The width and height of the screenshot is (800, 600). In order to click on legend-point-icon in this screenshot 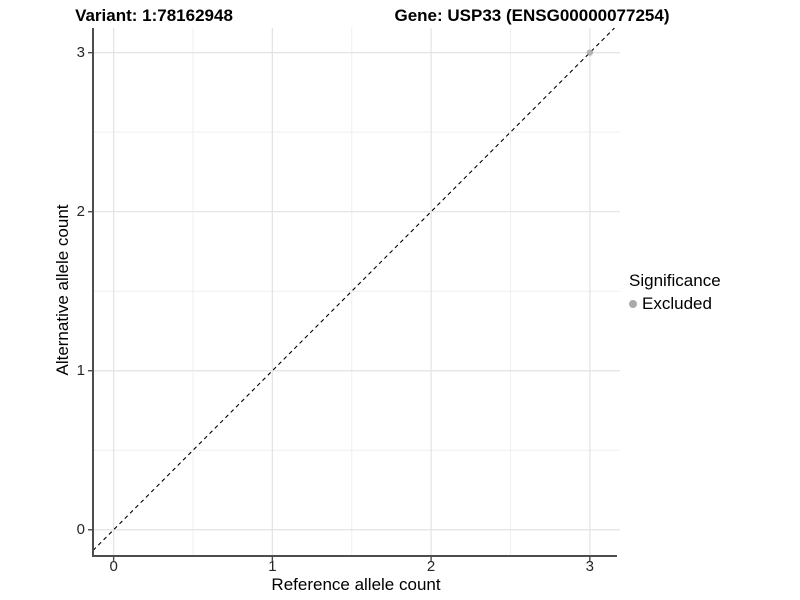, I will do `click(633, 304)`.